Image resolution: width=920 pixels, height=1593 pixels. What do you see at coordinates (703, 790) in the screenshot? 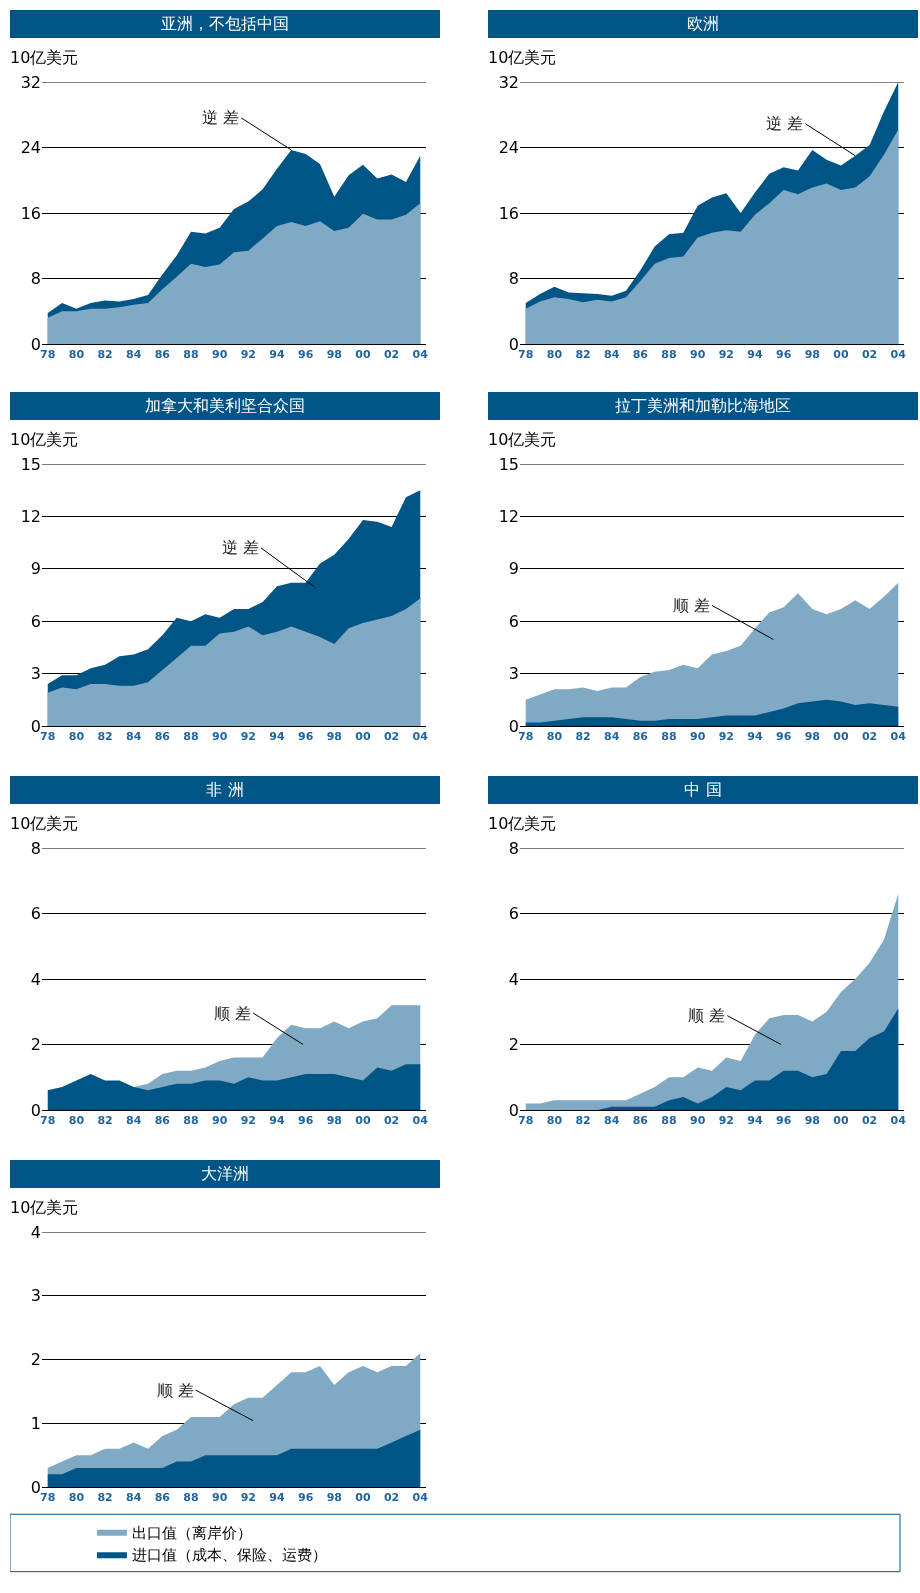
I see `chart-title: 中 国` at bounding box center [703, 790].